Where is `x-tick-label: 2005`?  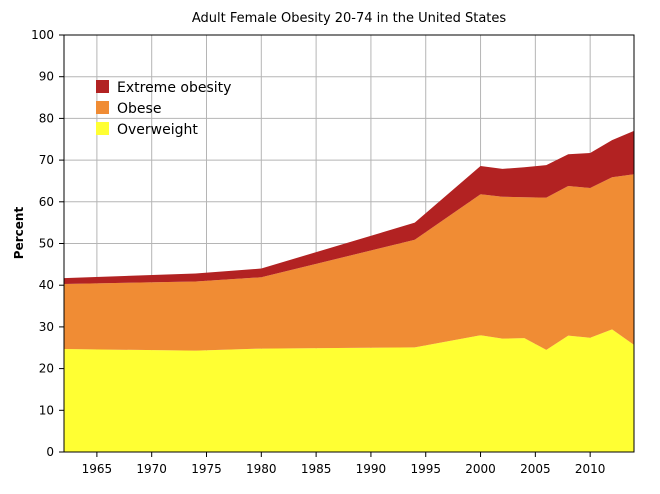 x-tick-label: 2005 is located at coordinates (535, 469).